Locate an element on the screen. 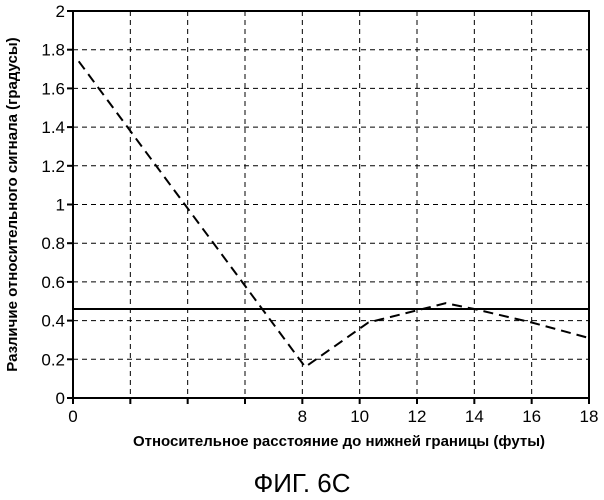  x-tick-label: 18 is located at coordinates (589, 416).